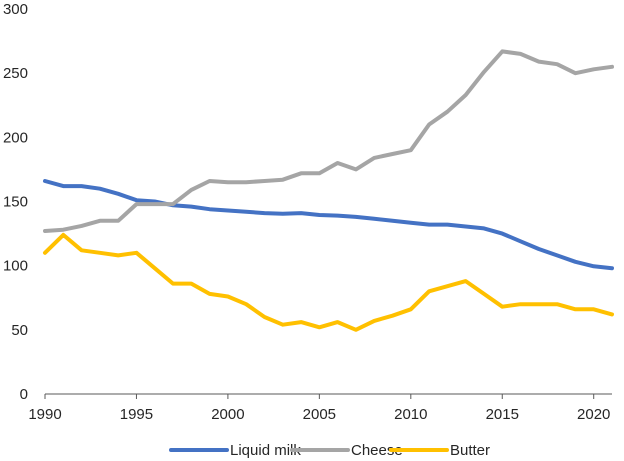  Describe the element at coordinates (265, 450) in the screenshot. I see `legend-label-liquid-milk: Liquid milk` at that location.